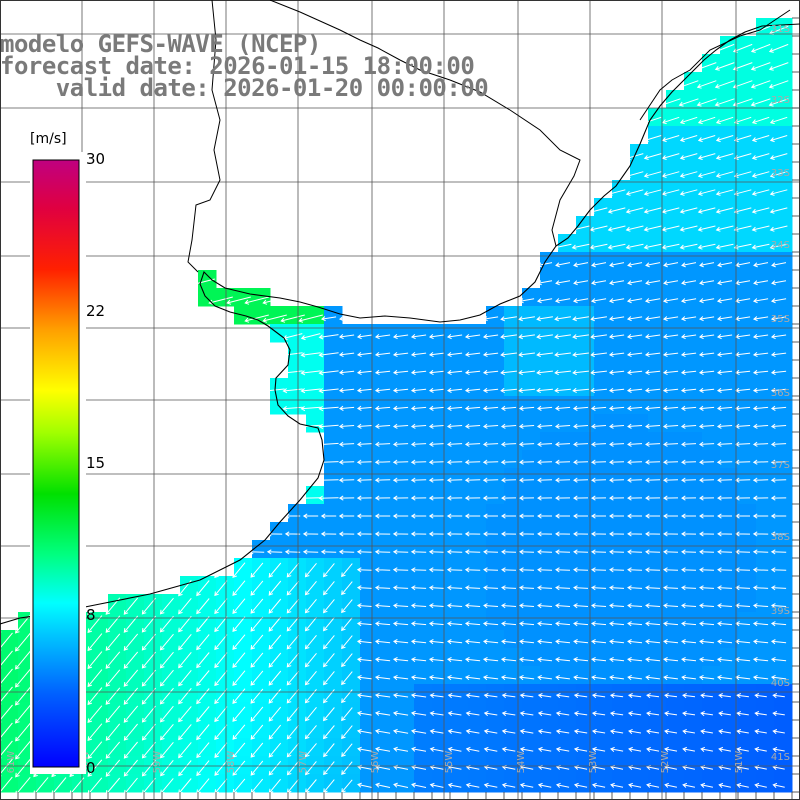 This screenshot has width=800, height=800. I want to click on colorbar-tick-label: 15, so click(96, 463).